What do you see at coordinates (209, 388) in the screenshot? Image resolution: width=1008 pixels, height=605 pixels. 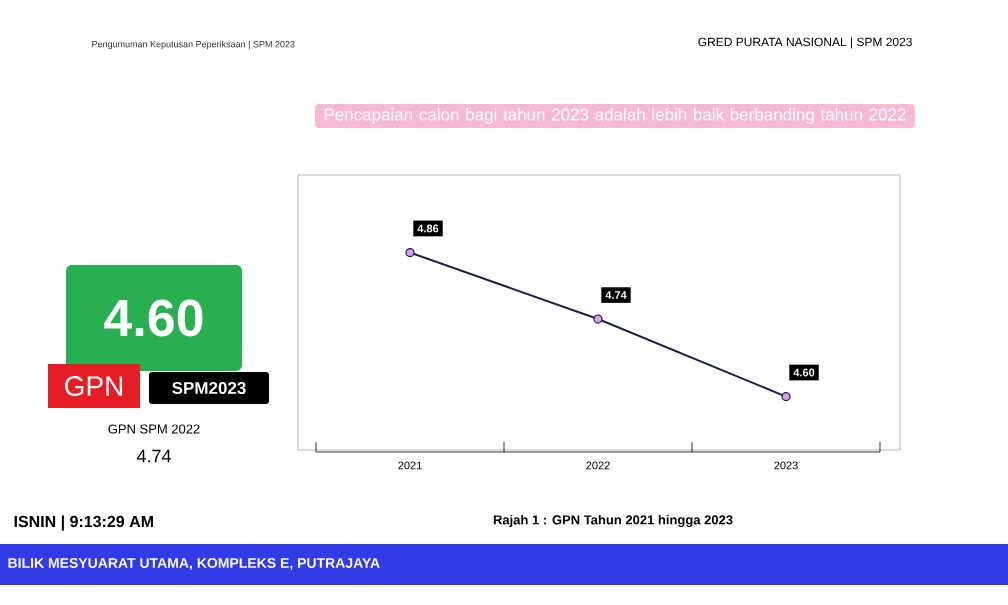 I see `text: SPM2023` at bounding box center [209, 388].